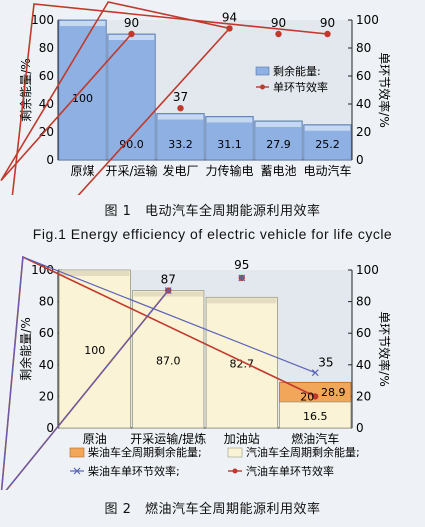  Describe the element at coordinates (262, 87) in the screenshot. I see `legend-swatch-dot` at that location.